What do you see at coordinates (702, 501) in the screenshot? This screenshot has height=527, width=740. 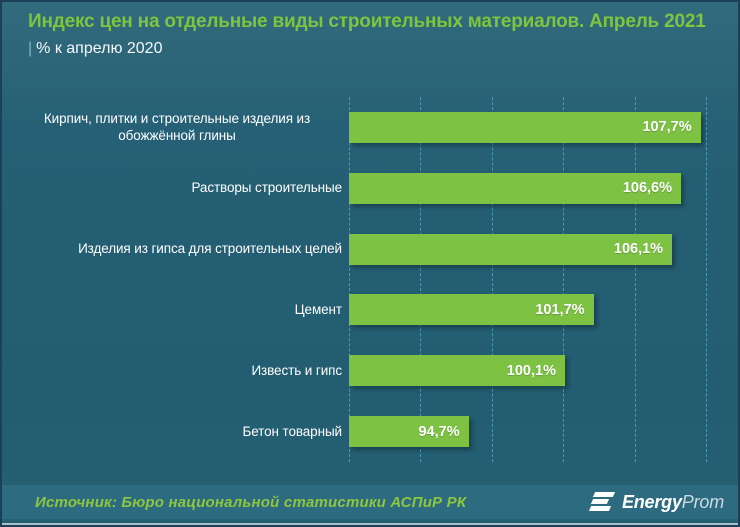 I see `logo-text-prom: Prom` at bounding box center [702, 501].